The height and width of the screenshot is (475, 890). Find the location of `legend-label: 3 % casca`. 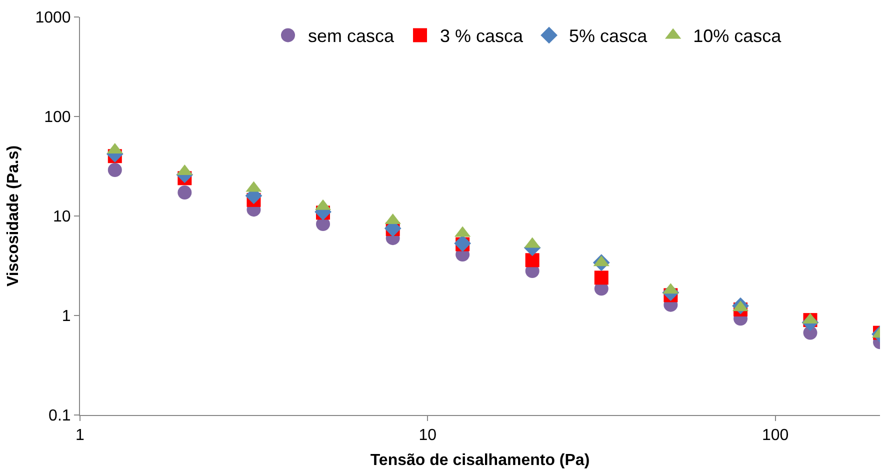

legend-label: 3 % casca is located at coordinates (482, 36).